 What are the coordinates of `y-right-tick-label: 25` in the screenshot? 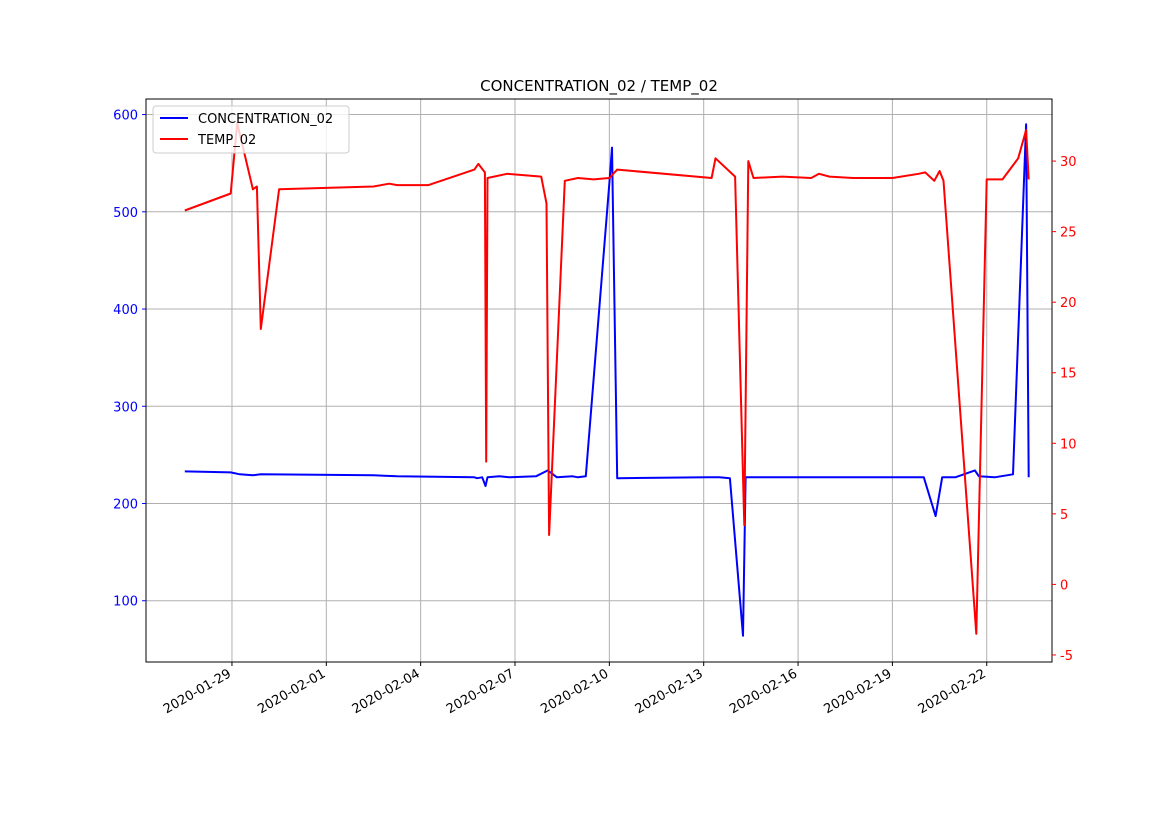 It's located at (1068, 233).